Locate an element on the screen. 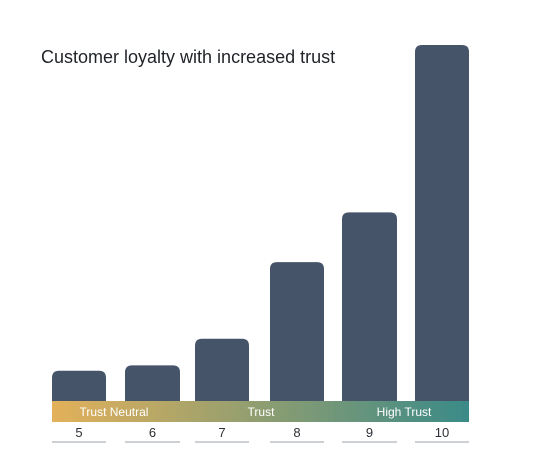 This screenshot has height=472, width=544. category-label-6: 6 is located at coordinates (152, 432).